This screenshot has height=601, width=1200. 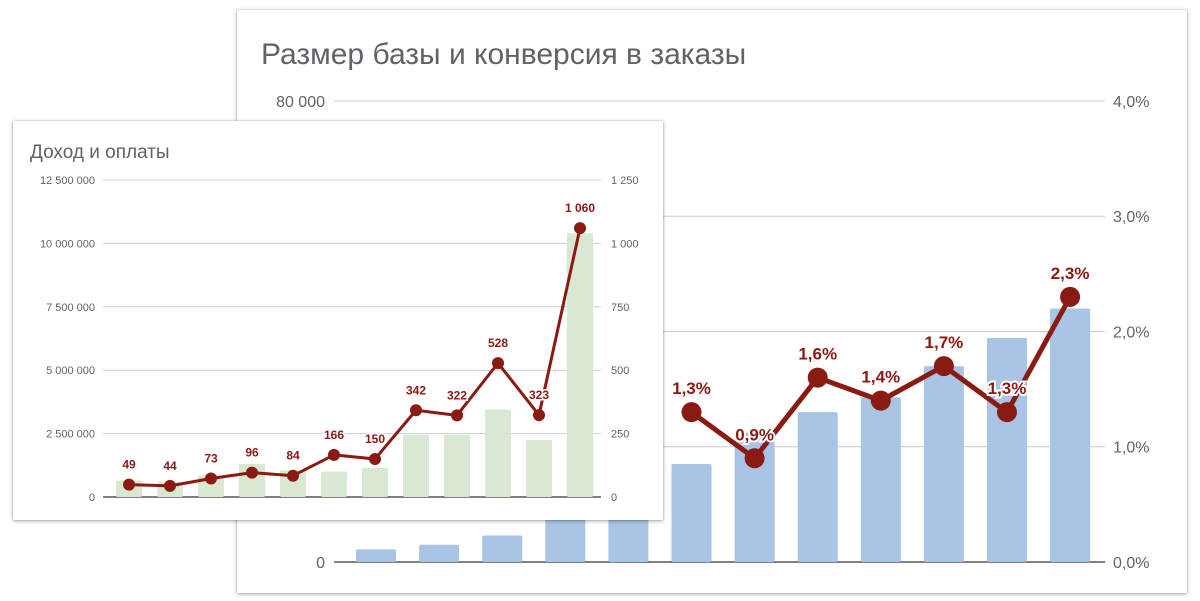 I want to click on right-axis-tick-label: 1,0%, so click(x=1131, y=448).